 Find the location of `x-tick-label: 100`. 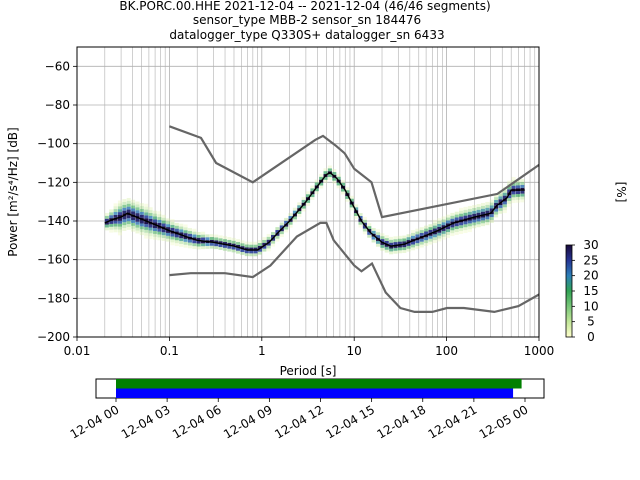

x-tick-label: 100 is located at coordinates (446, 351).